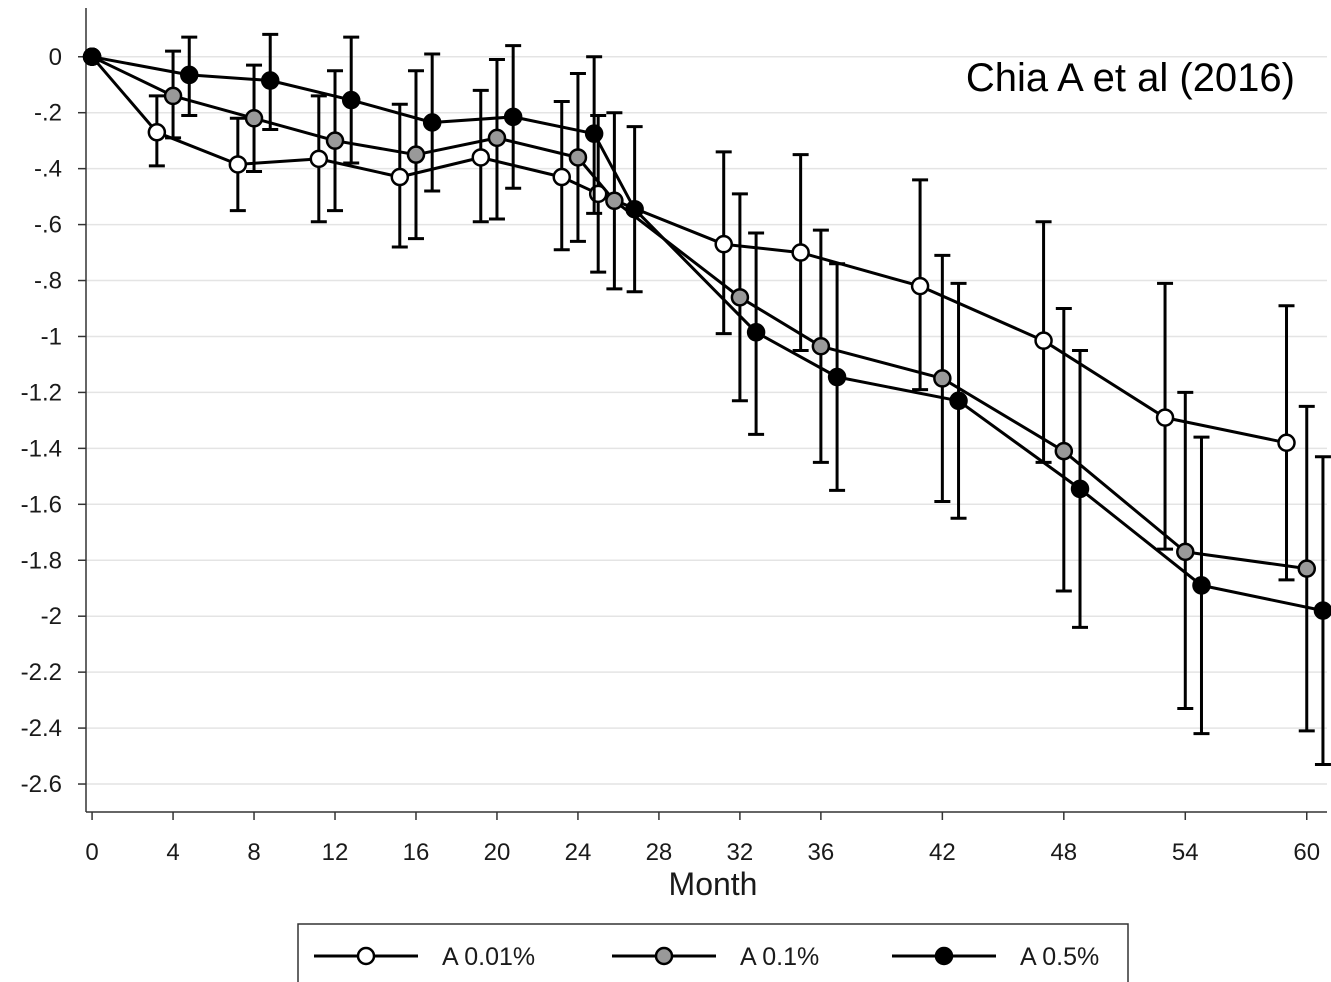  Describe the element at coordinates (1185, 852) in the screenshot. I see `x-tick-label: 54` at that location.